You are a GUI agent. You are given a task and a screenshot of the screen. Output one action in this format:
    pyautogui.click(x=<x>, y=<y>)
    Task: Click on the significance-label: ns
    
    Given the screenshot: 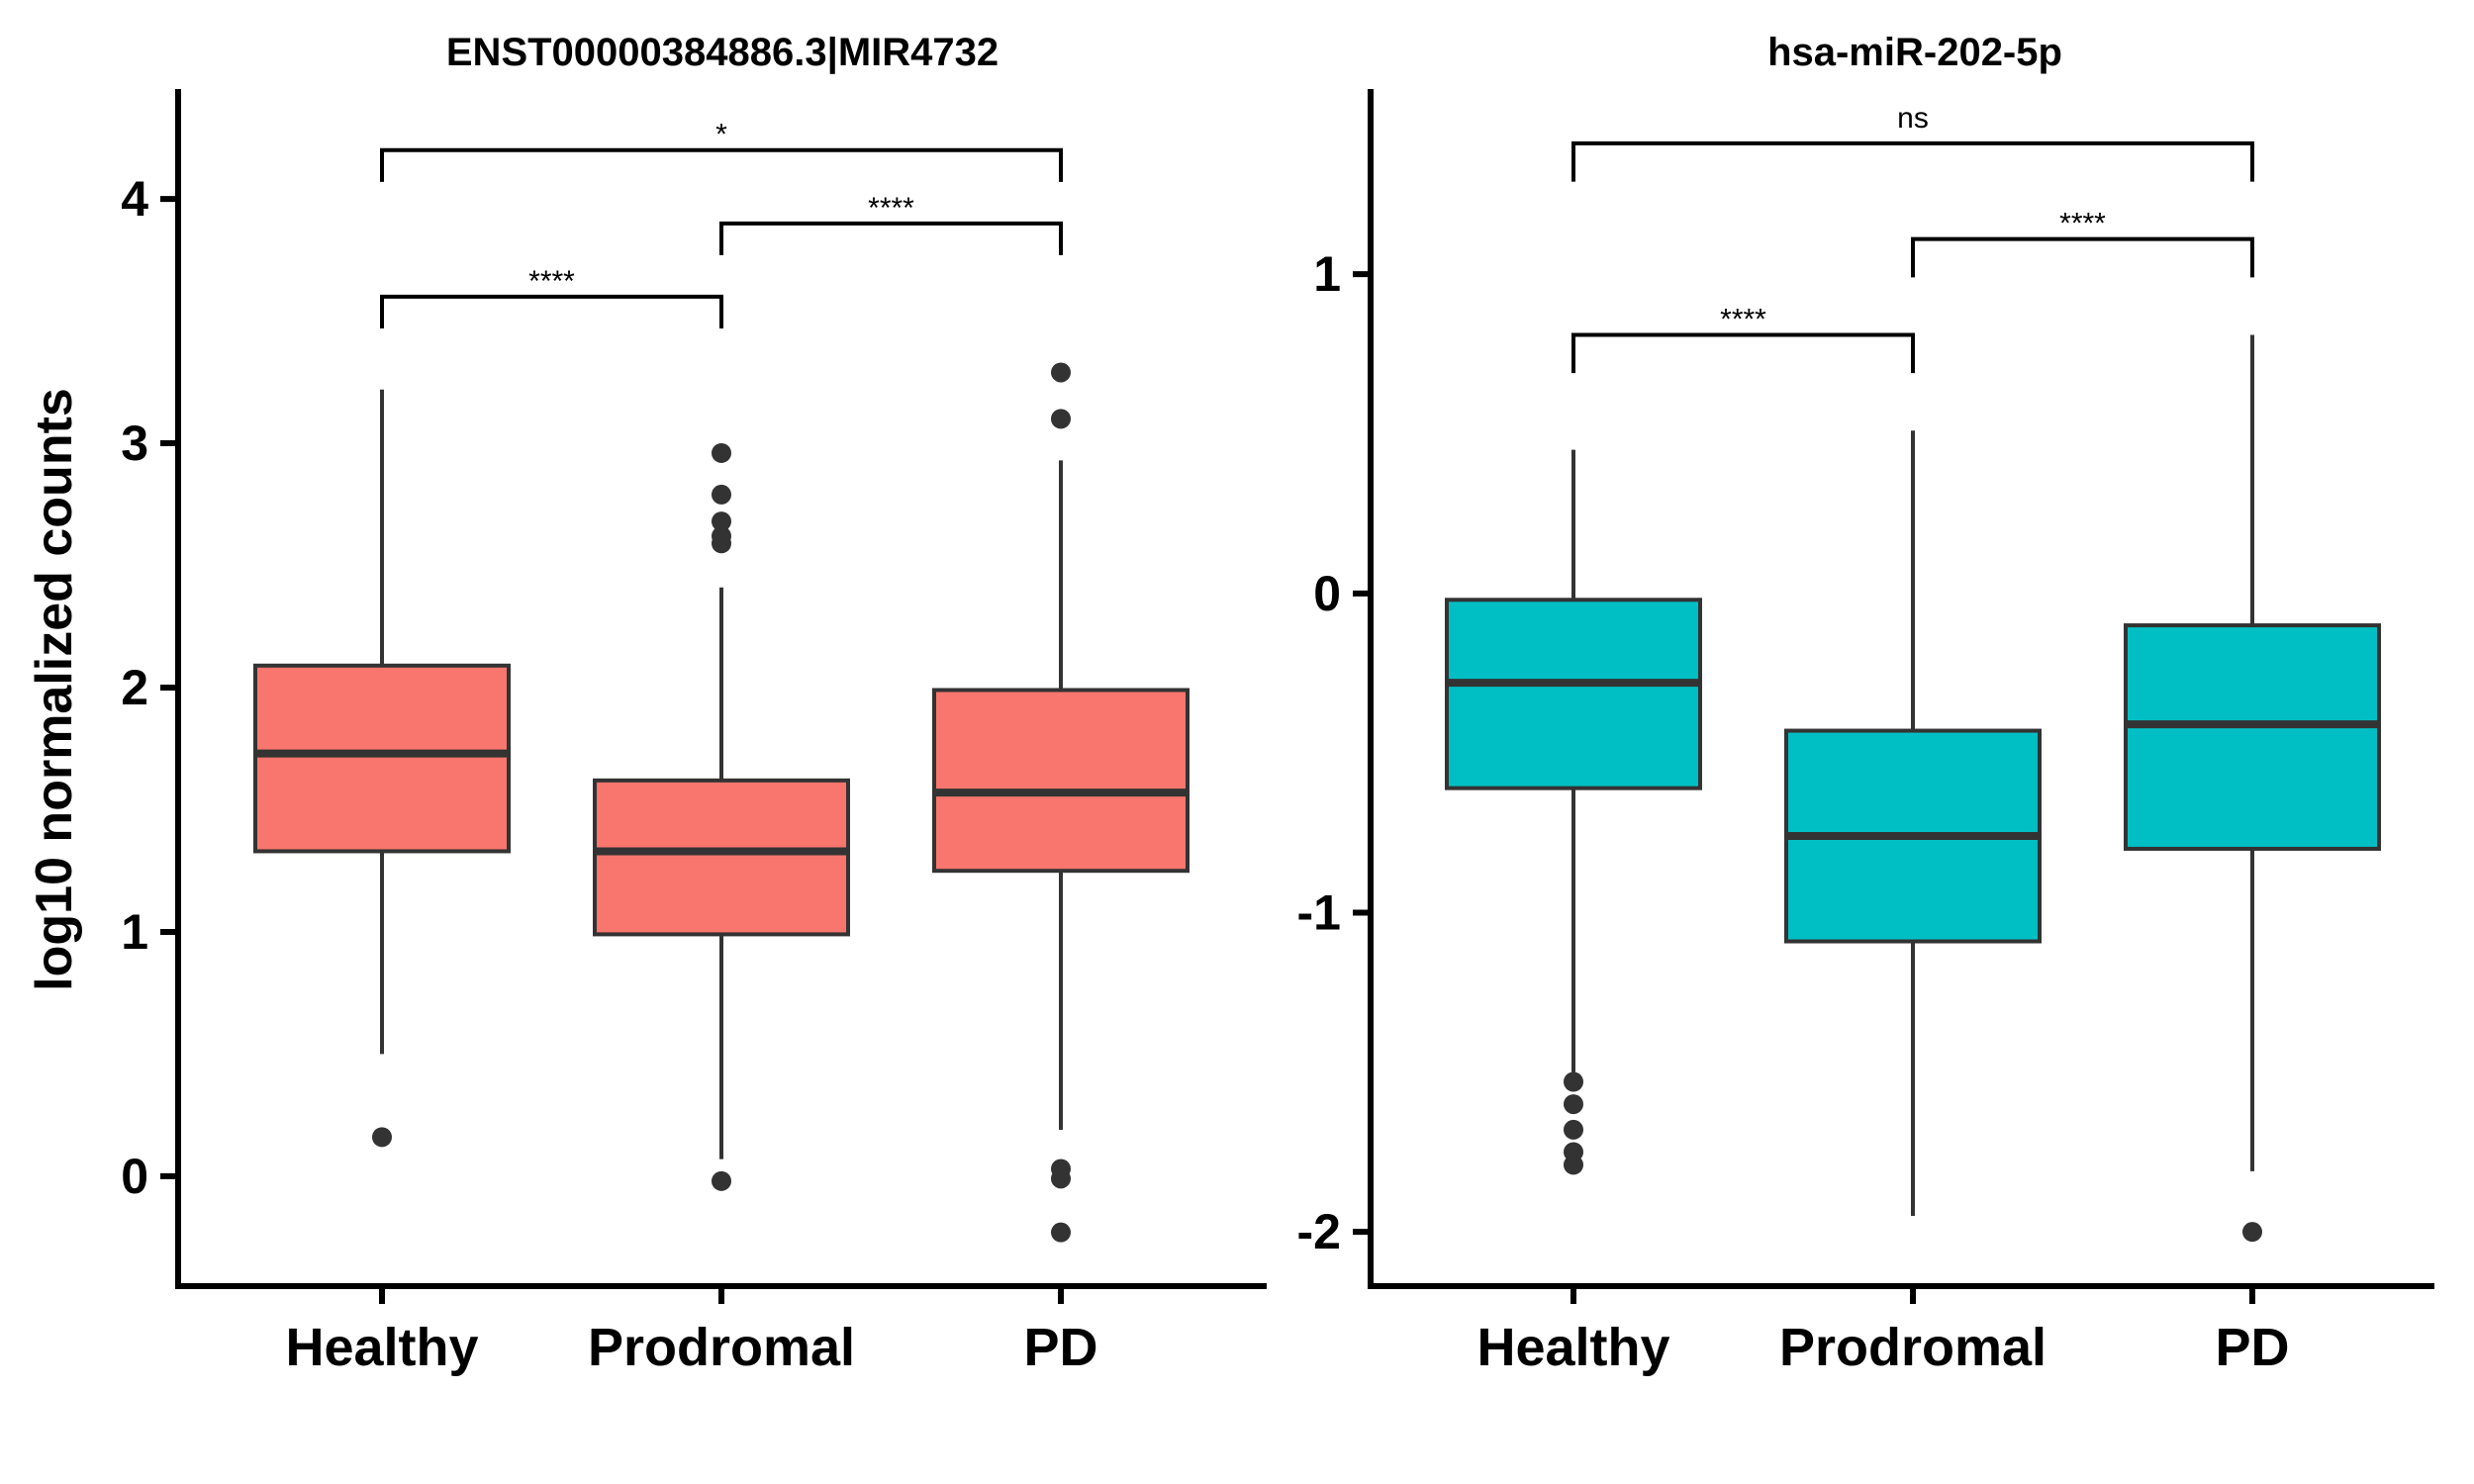 What is the action you would take?
    pyautogui.click(x=1913, y=118)
    